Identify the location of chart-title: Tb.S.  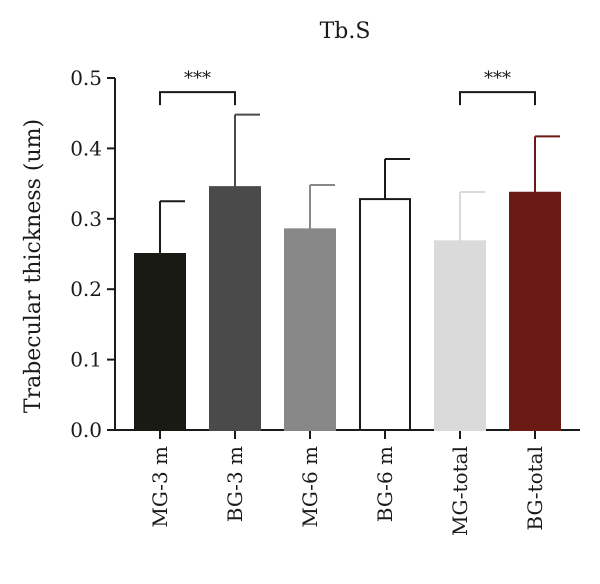
(345, 31).